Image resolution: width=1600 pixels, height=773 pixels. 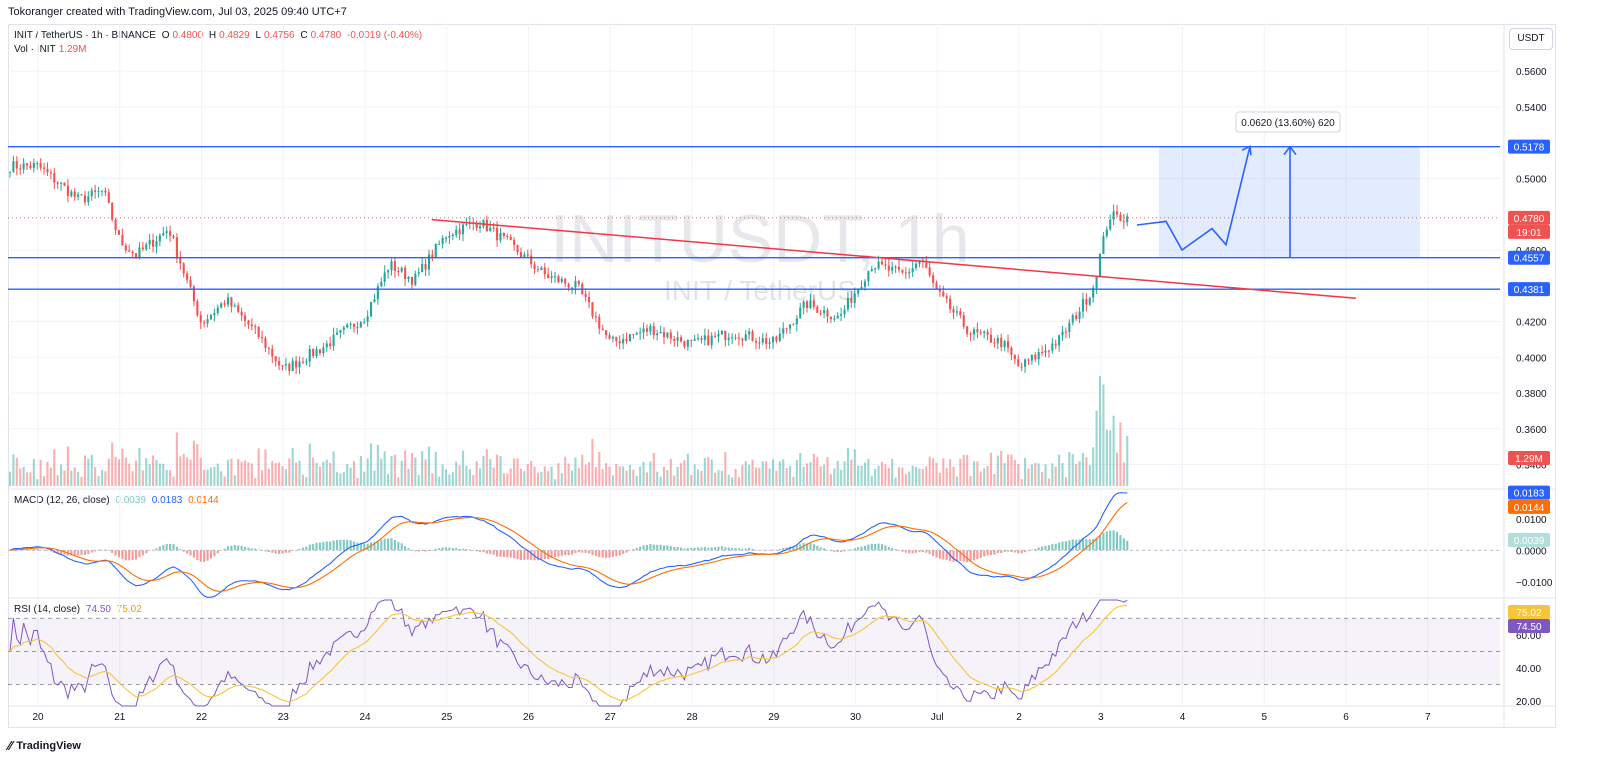 What do you see at coordinates (44, 745) in the screenshot?
I see `tradingview-logo: ⁄⁄ TradingView` at bounding box center [44, 745].